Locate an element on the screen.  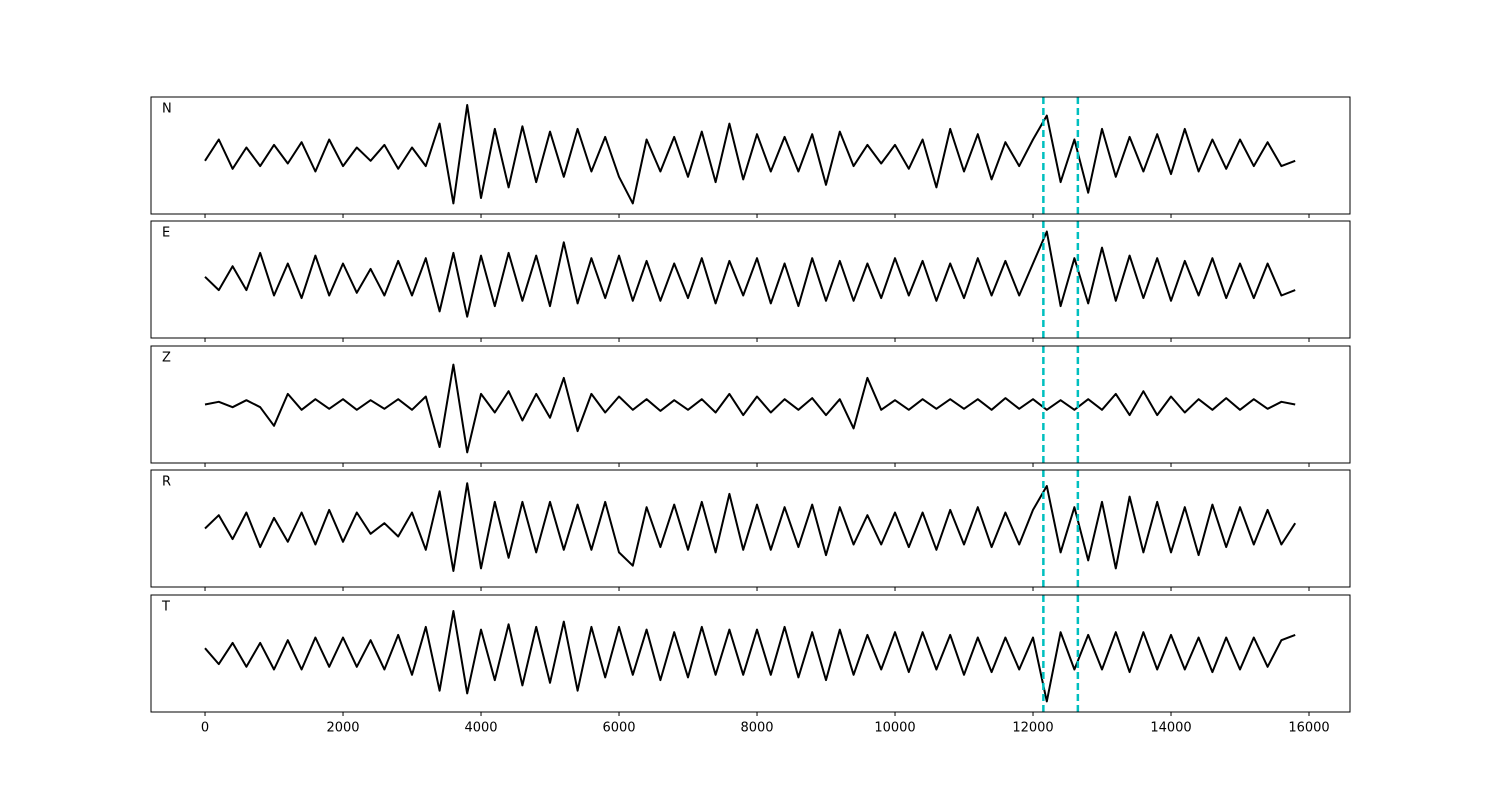
x-tick-label: 8000 is located at coordinates (756, 728).